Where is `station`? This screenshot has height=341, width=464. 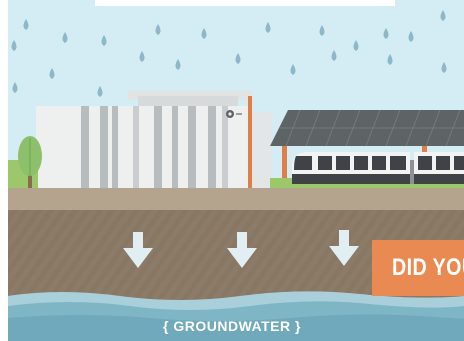 station is located at coordinates (356, 143).